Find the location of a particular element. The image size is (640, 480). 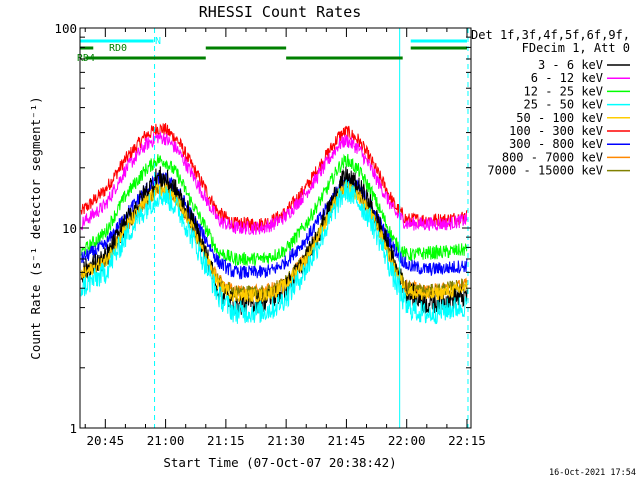

x-tick-label: 22:15 is located at coordinates (467, 440).